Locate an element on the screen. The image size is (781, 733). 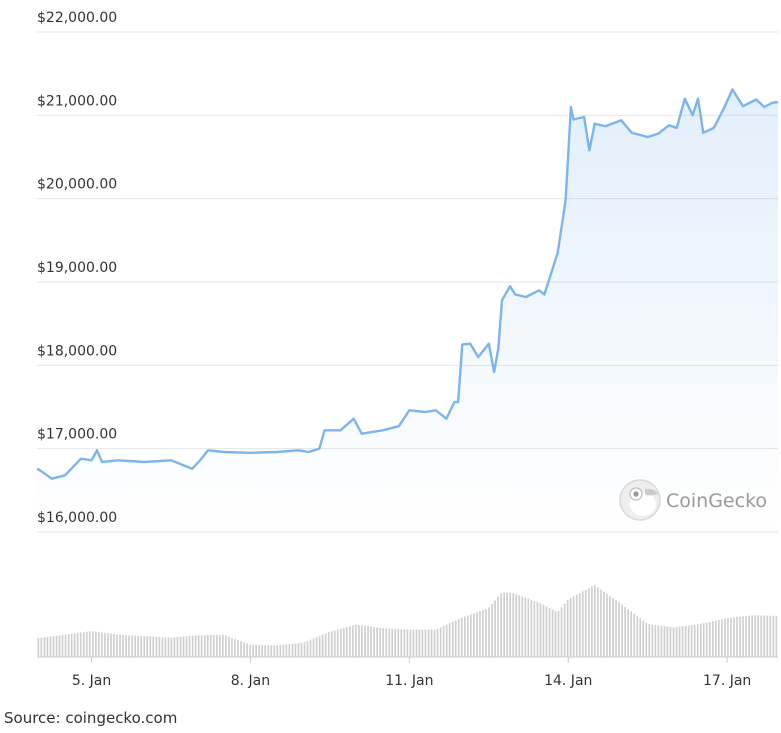
x-tick-label: 8. Jan is located at coordinates (250, 681).